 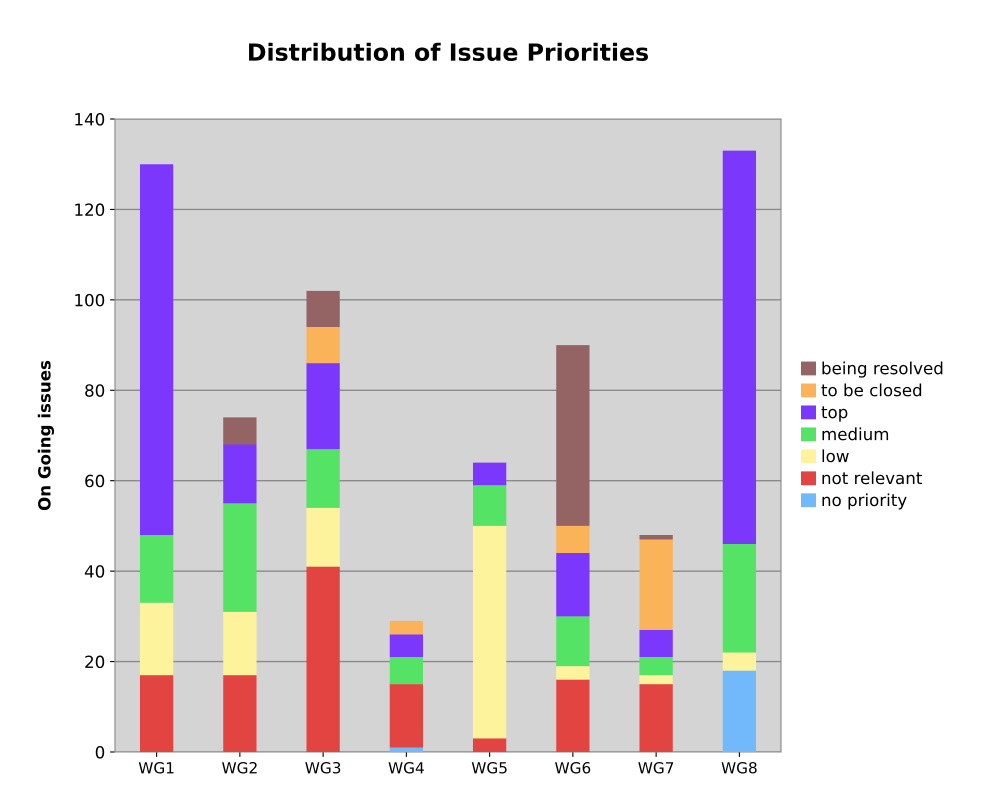 I want to click on y-tick-label: 60, so click(x=94, y=481).